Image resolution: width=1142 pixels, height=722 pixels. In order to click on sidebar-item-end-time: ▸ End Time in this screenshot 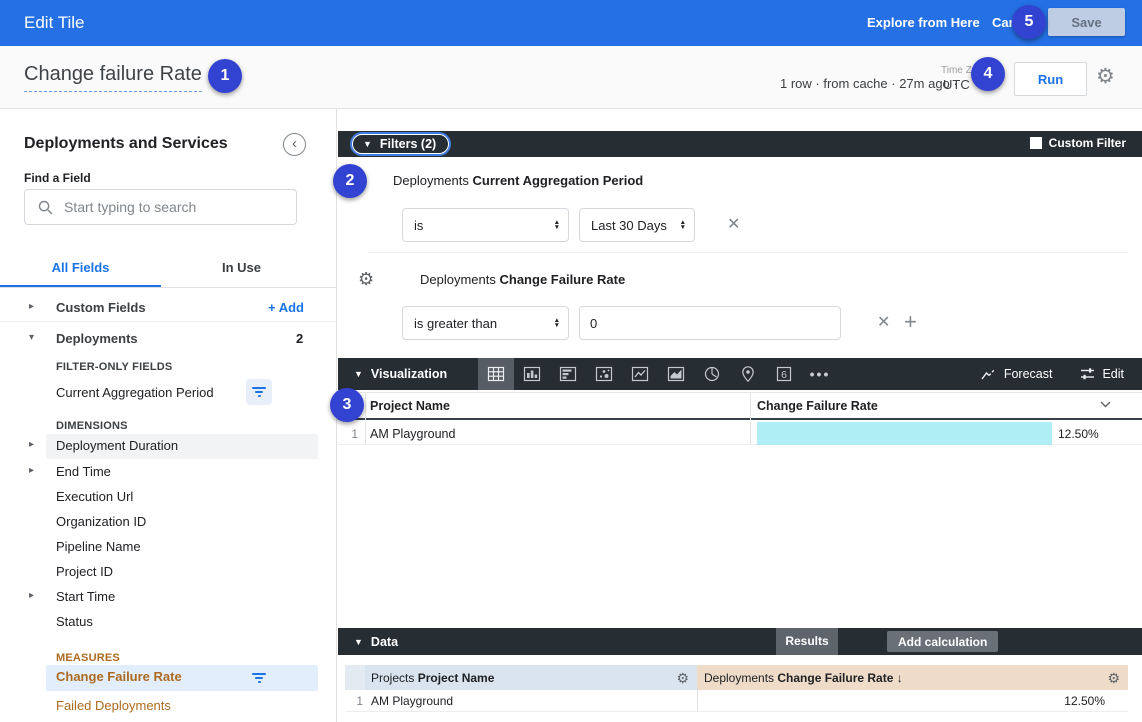, I will do `click(70, 471)`.